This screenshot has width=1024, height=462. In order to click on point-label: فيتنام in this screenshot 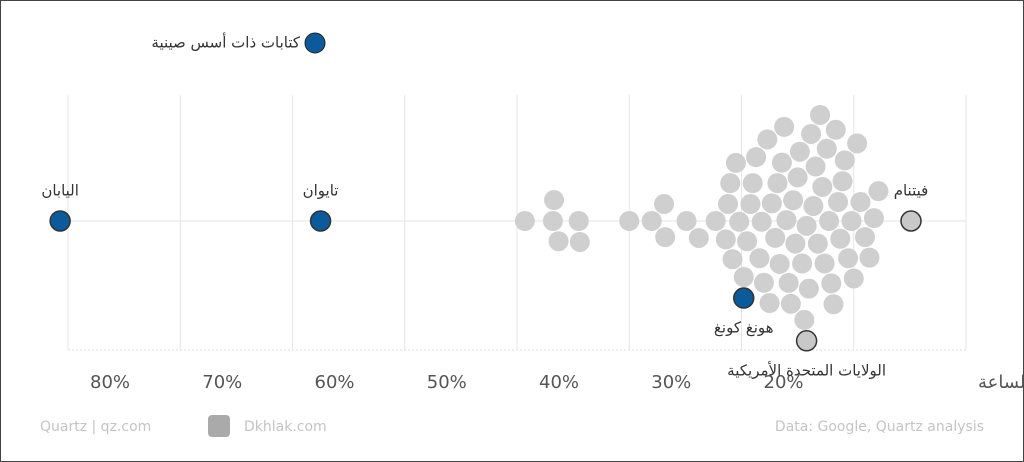, I will do `click(911, 191)`.